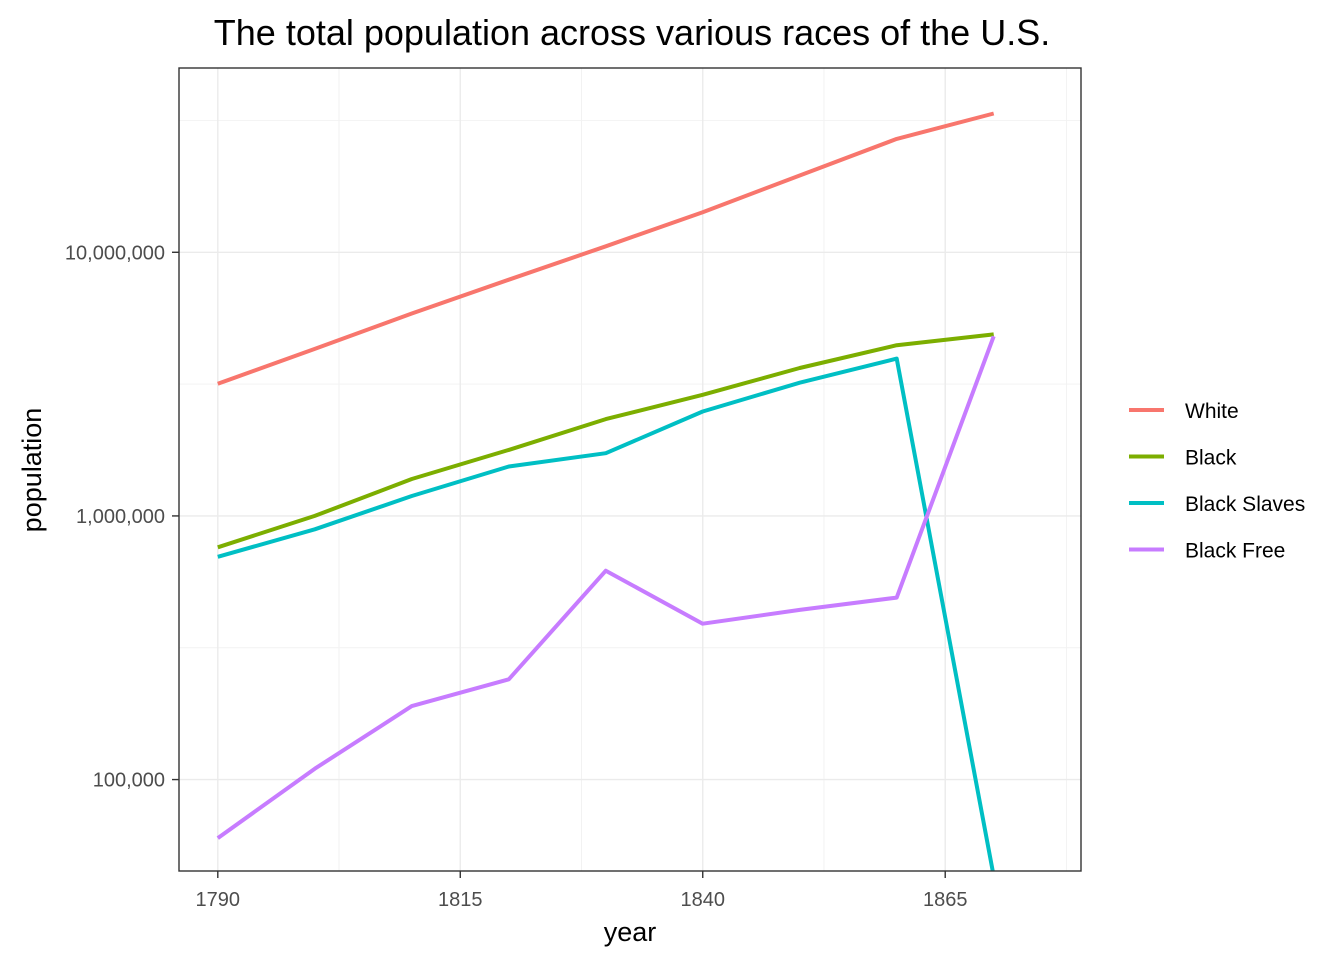  Describe the element at coordinates (460, 900) in the screenshot. I see `x-tick-label: 1815` at that location.